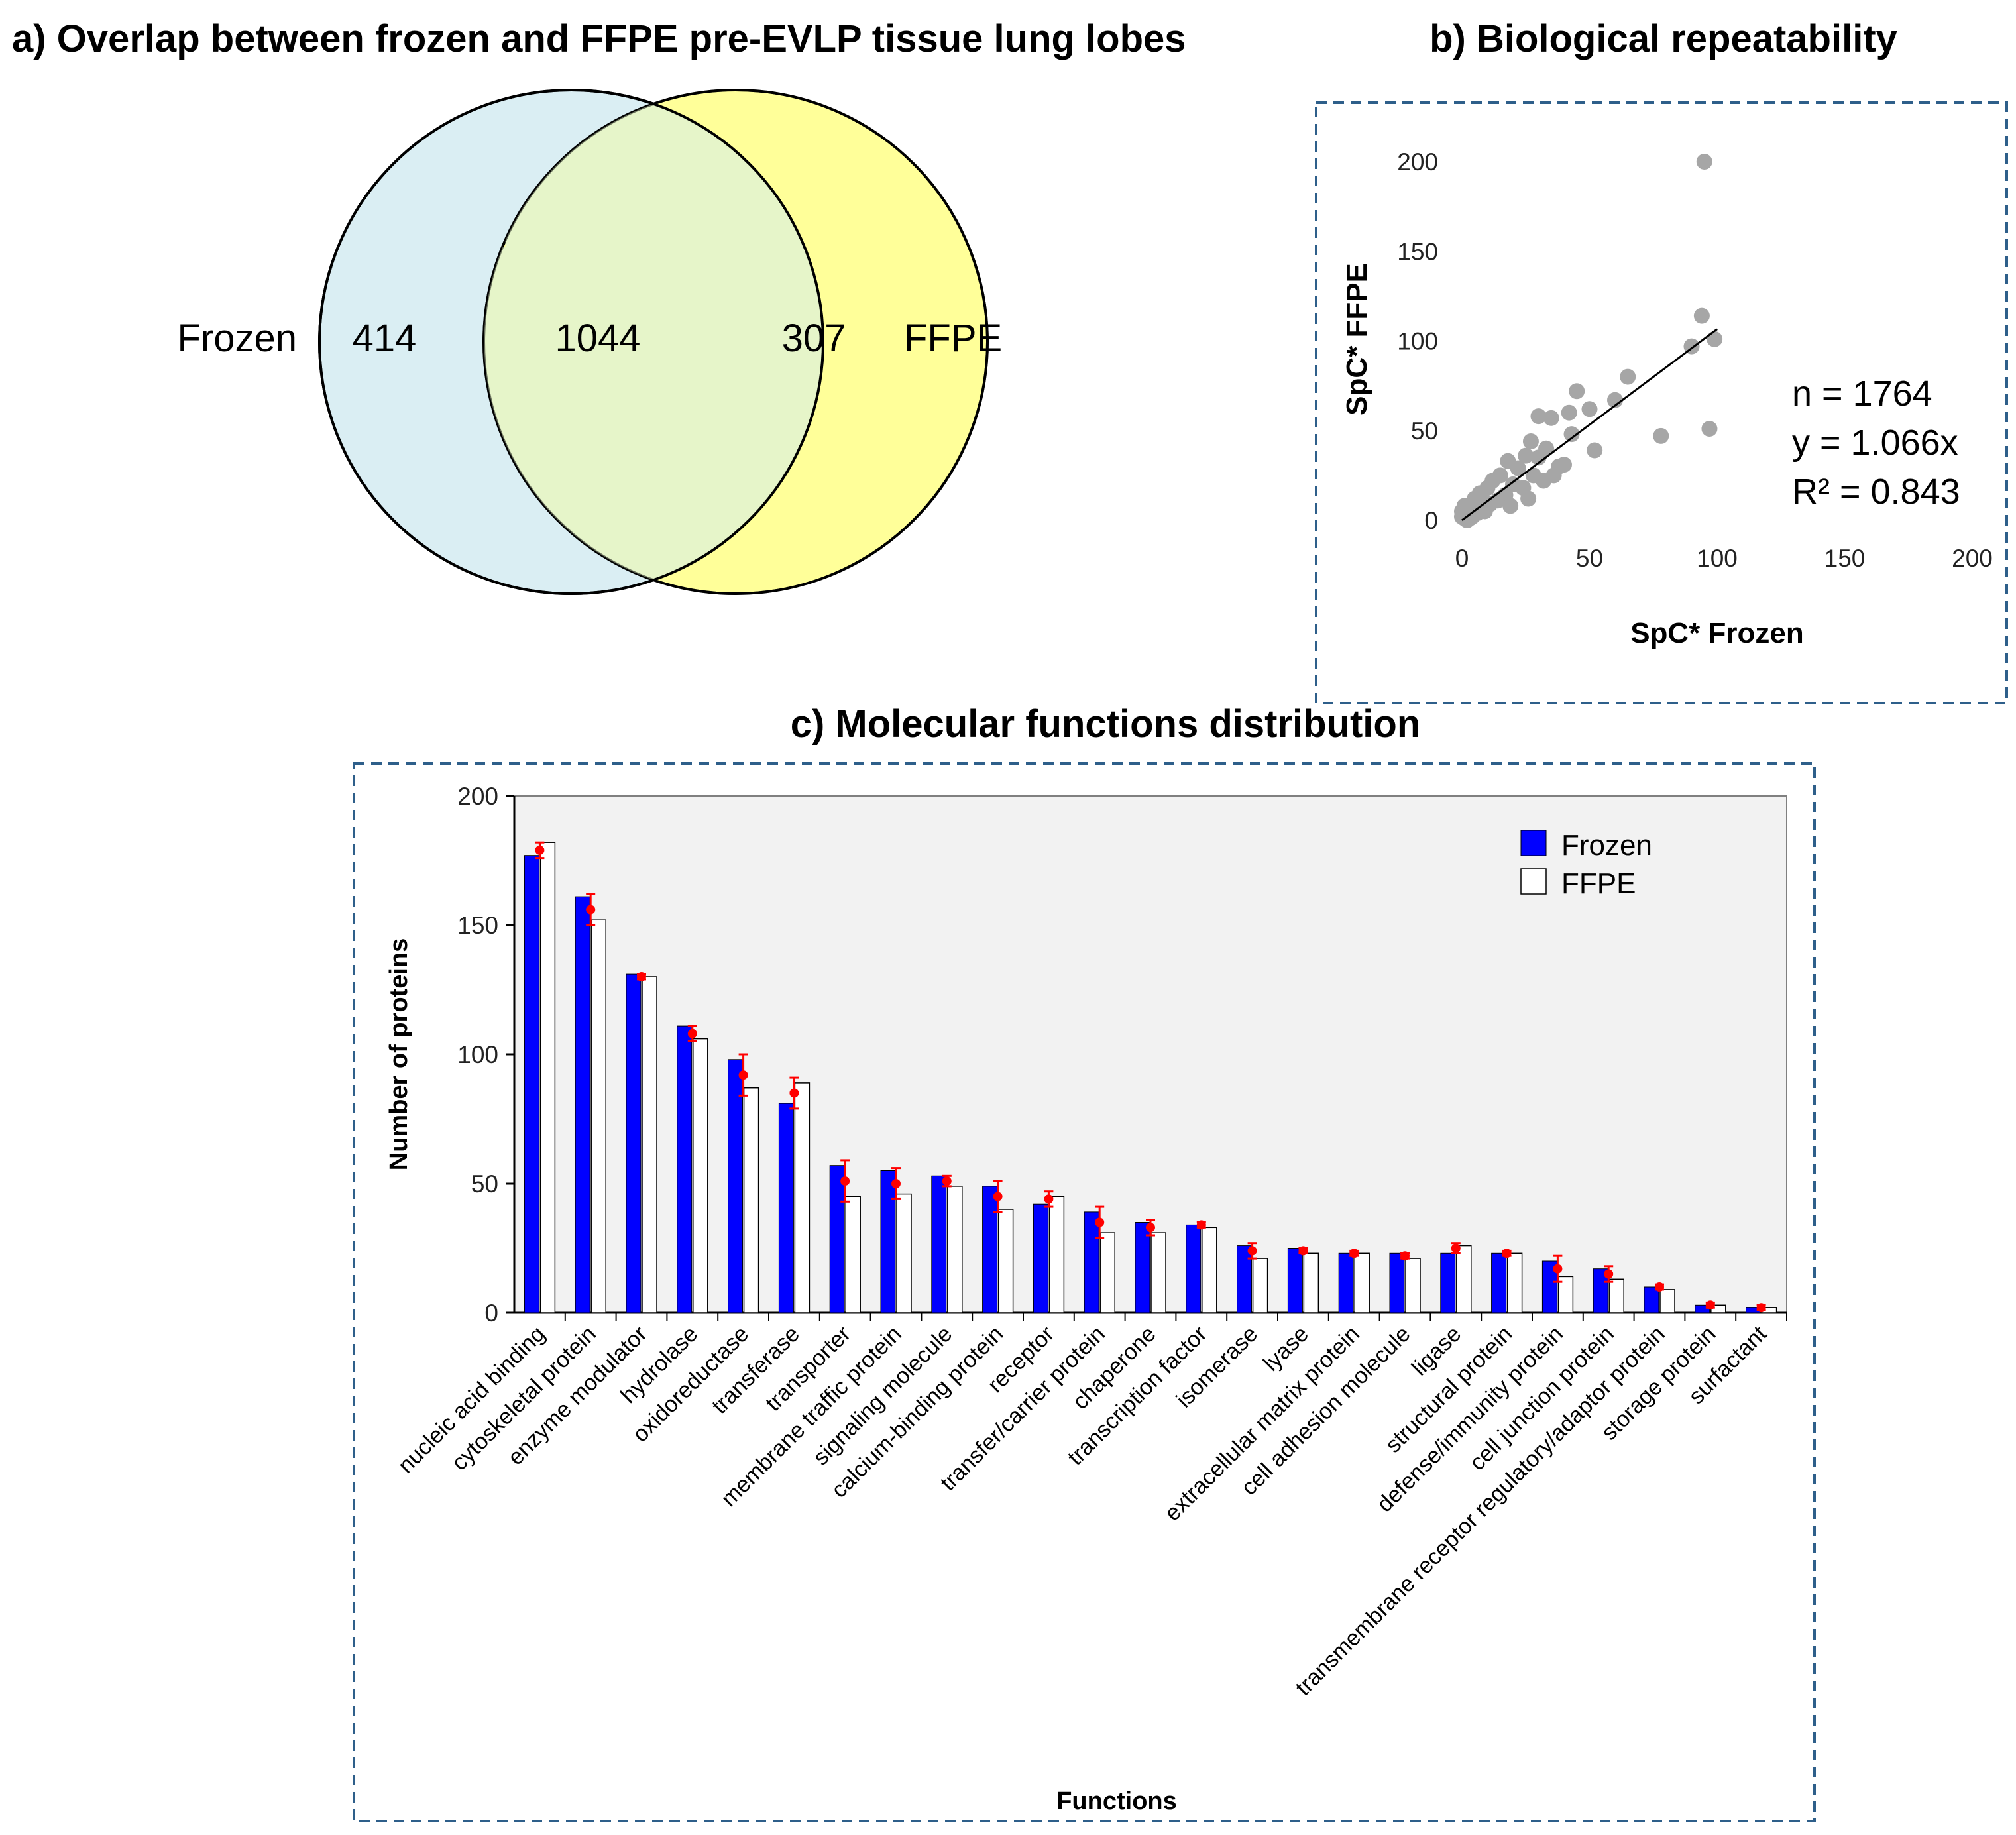 The width and height of the screenshot is (2016, 1835). I want to click on scatter-y-tick-label: 200, so click(1418, 162).